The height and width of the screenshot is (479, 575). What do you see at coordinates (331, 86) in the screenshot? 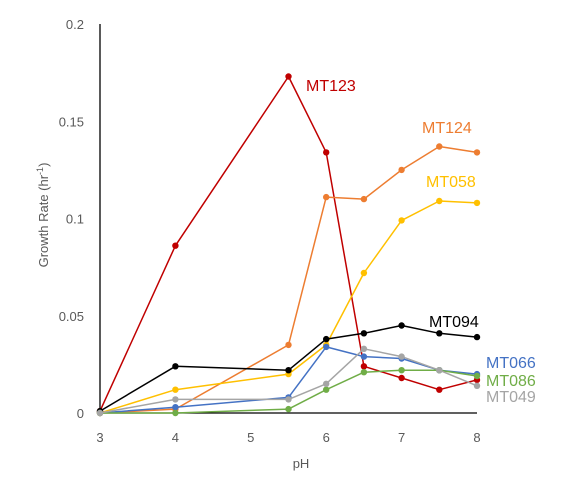
I see `series-label-mt123: MT123` at bounding box center [331, 86].